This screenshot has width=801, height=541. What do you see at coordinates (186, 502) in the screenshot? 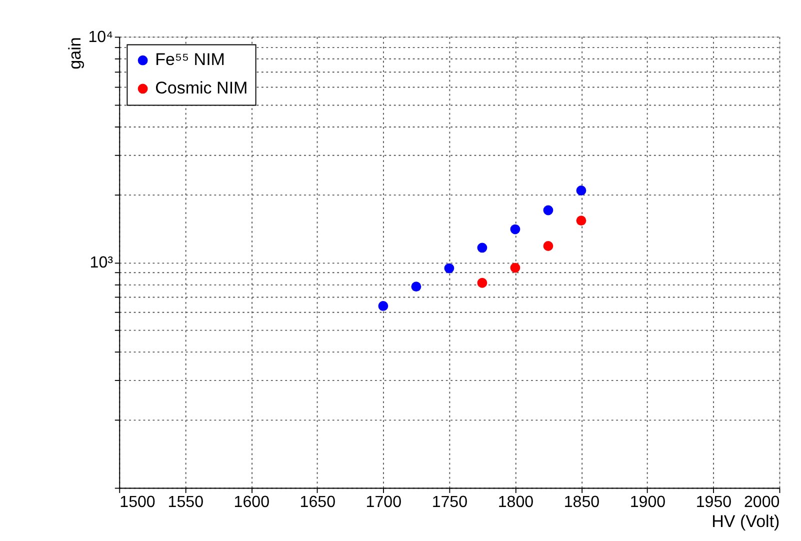
I see `x-tick-label: 1550` at bounding box center [186, 502].